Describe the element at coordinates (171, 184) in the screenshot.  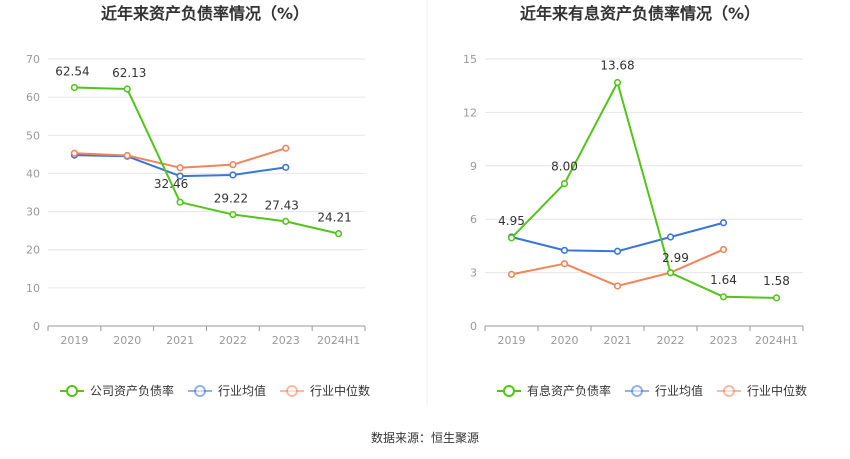
I see `data-label: 32.46` at that location.